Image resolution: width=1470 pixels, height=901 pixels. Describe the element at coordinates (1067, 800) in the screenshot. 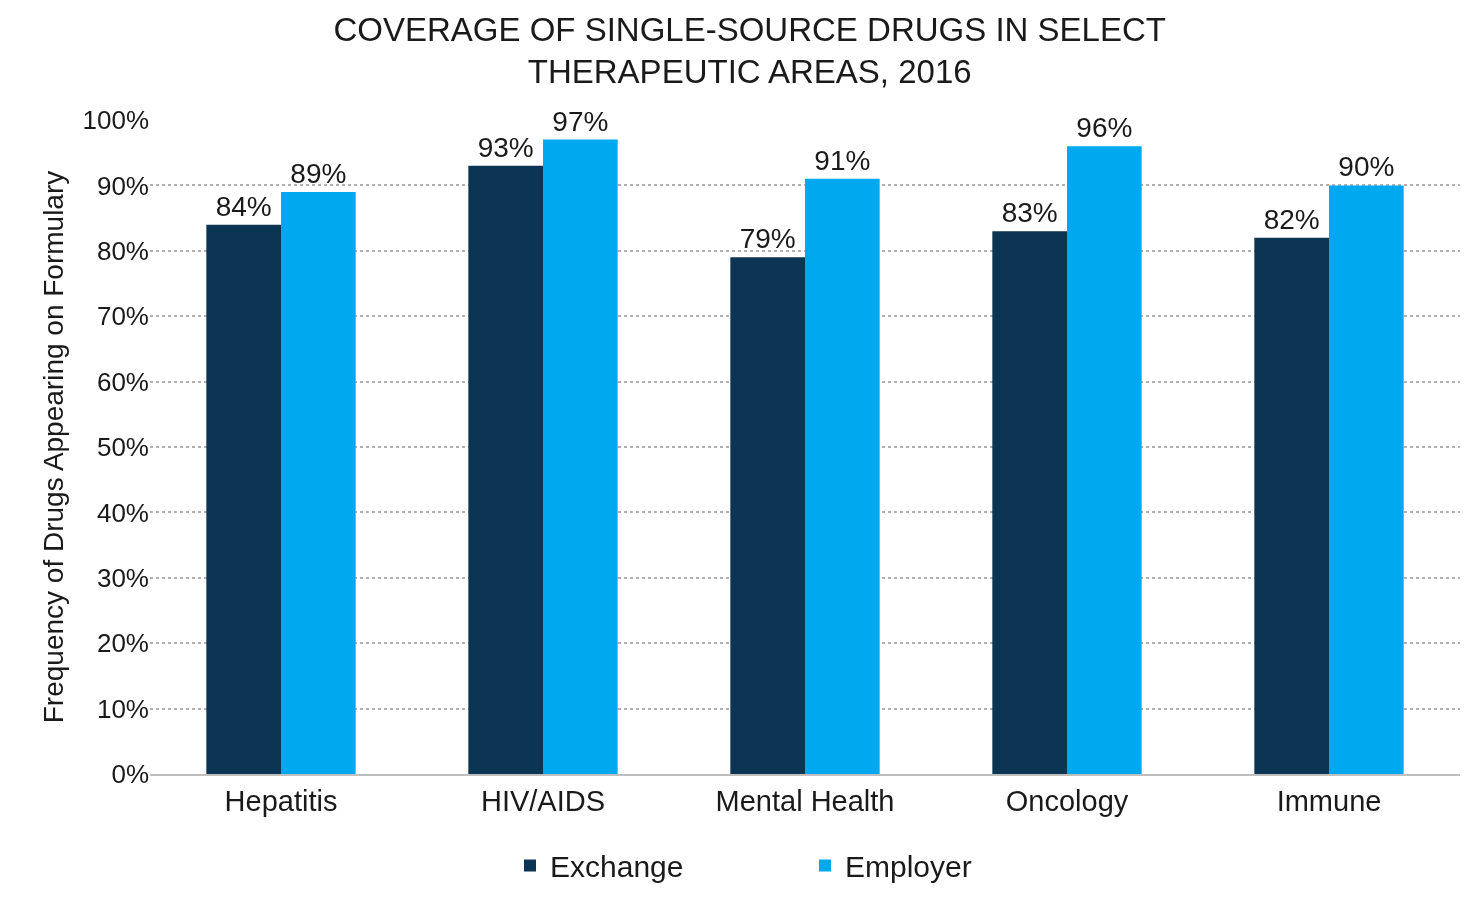

I see `x-tick-label: Oncology` at that location.